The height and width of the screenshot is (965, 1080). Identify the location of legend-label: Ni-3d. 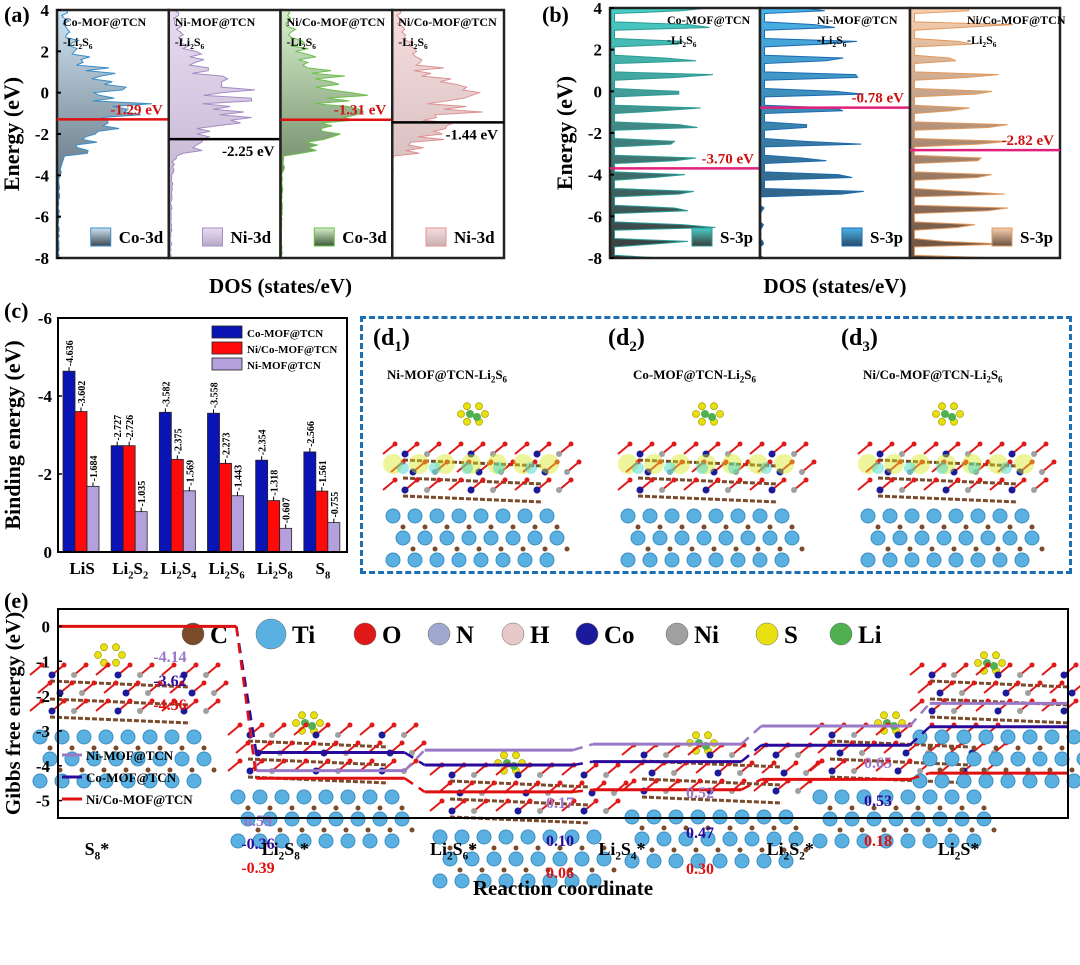
(474, 237).